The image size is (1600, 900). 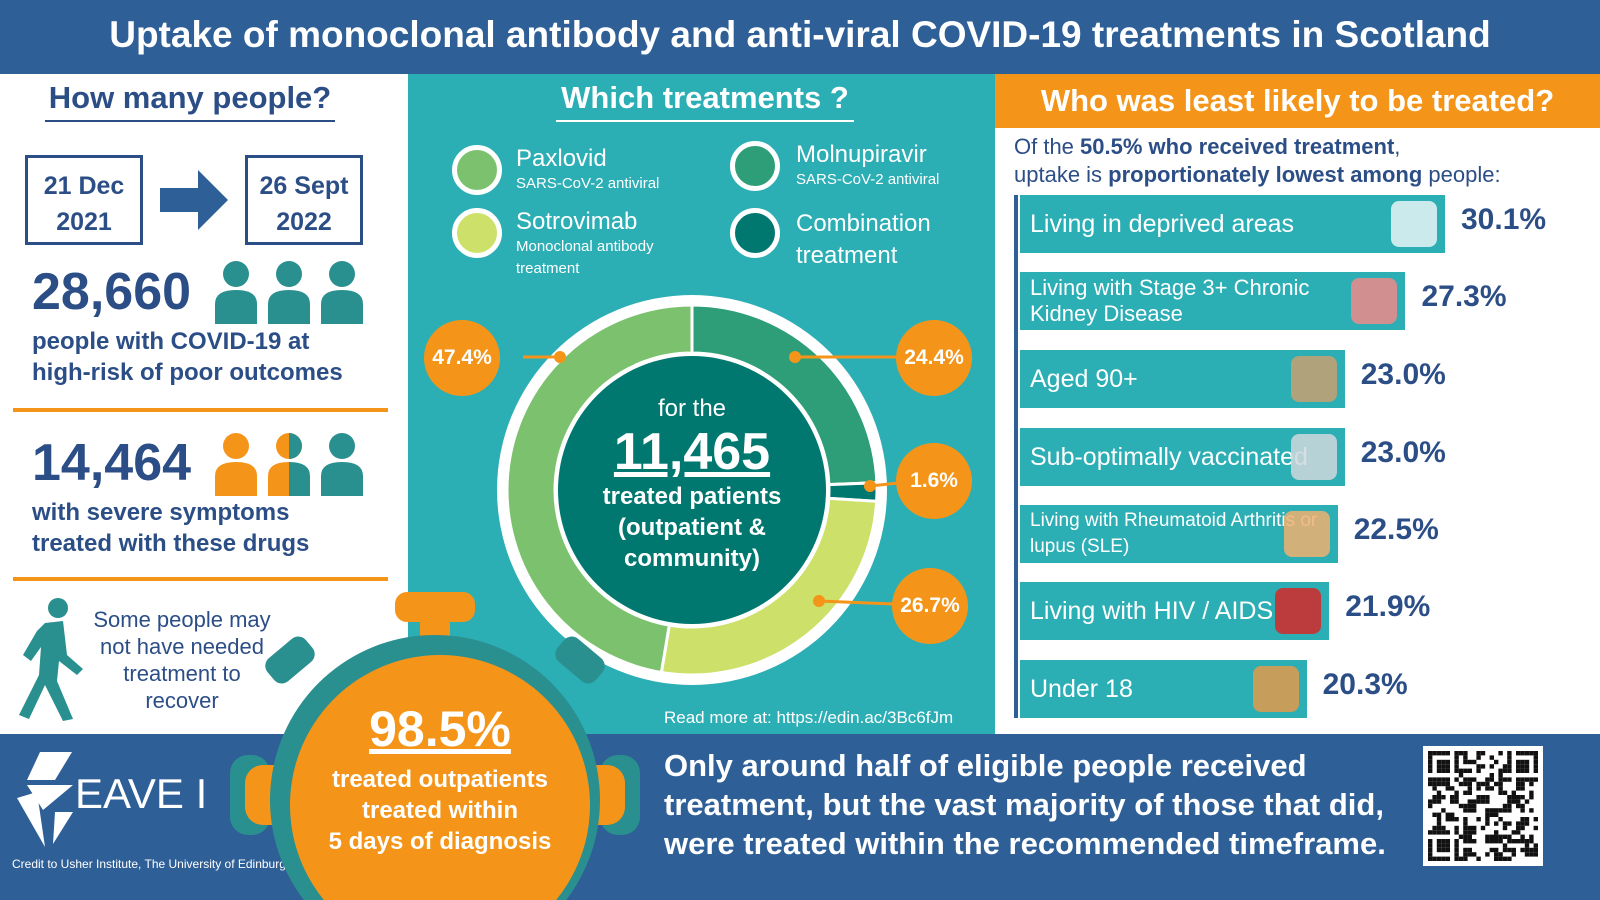 I want to click on logo-text: EAVE II, so click(x=140, y=793).